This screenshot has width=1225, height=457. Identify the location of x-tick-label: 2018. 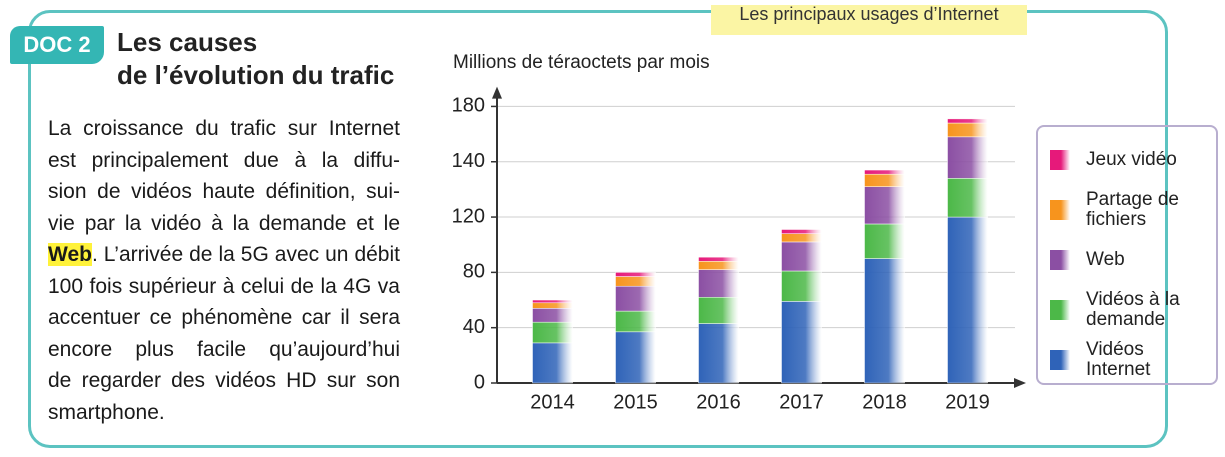
(884, 402).